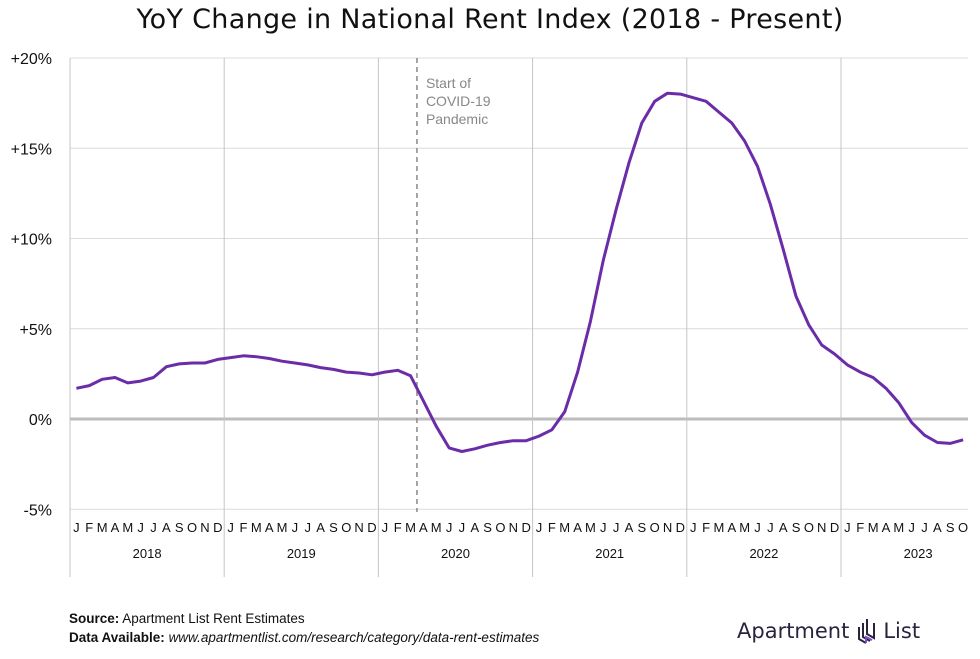 Image resolution: width=980 pixels, height=659 pixels. What do you see at coordinates (301, 553) in the screenshot?
I see `year-label: 2019` at bounding box center [301, 553].